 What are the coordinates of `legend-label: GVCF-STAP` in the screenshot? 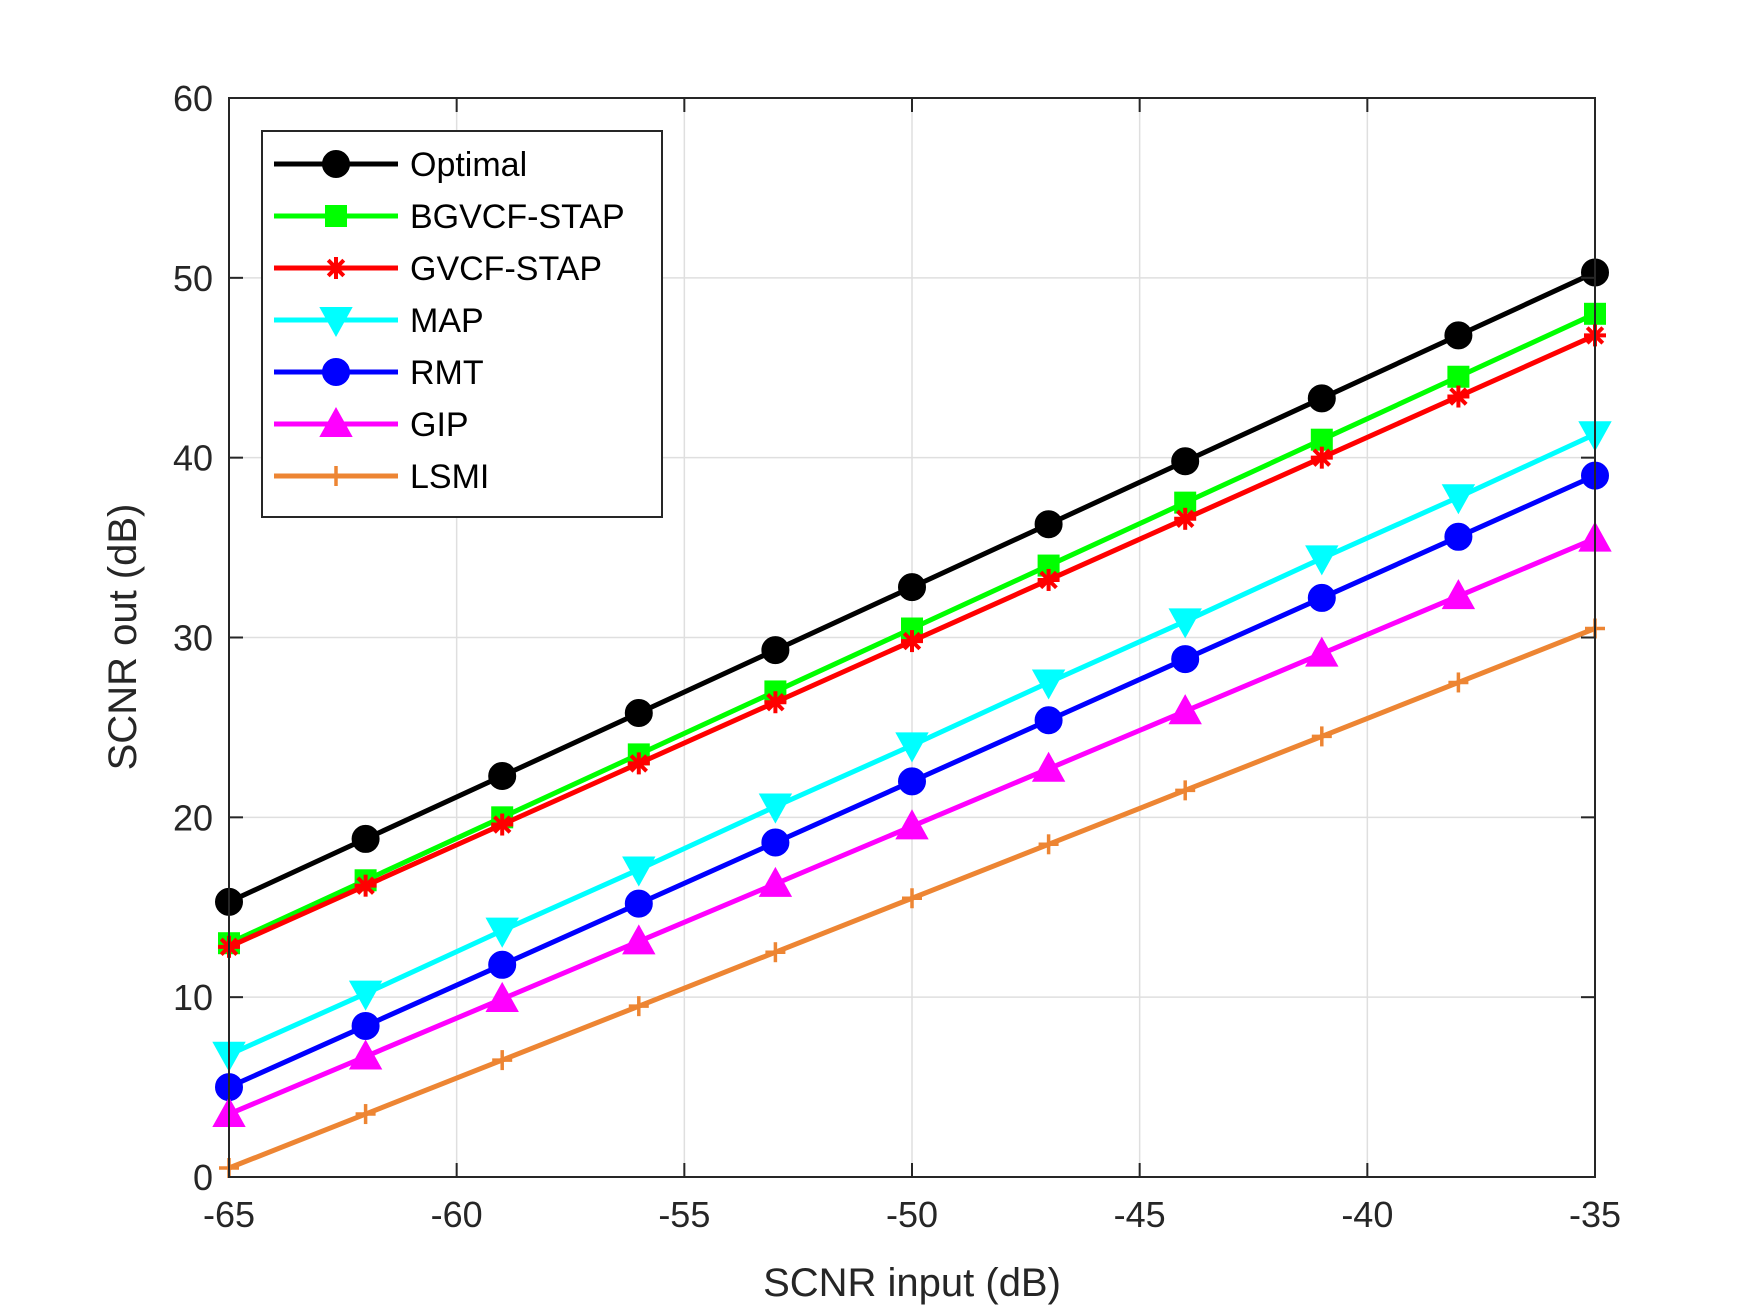 It's located at (506, 269).